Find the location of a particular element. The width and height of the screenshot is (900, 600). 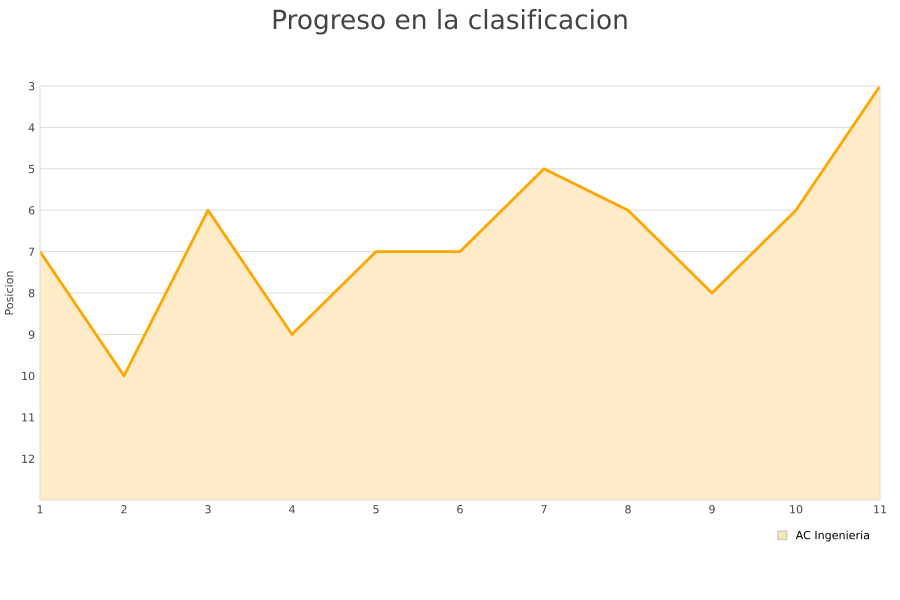

y-tick-label: 5 is located at coordinates (31, 169).